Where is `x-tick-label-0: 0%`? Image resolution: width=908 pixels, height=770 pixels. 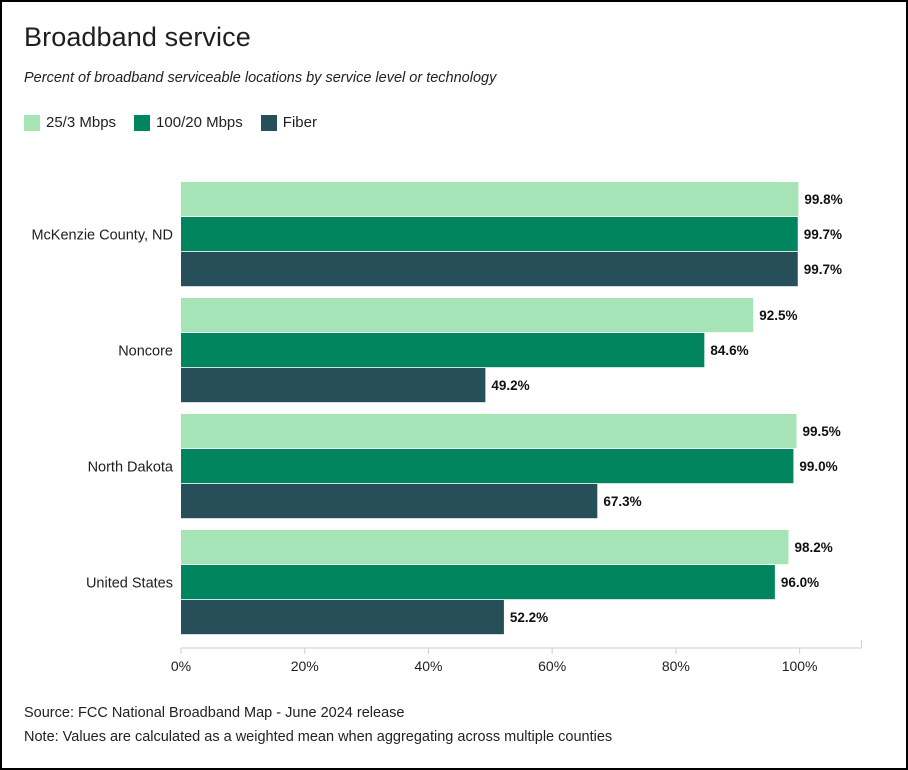 x-tick-label-0: 0% is located at coordinates (181, 666).